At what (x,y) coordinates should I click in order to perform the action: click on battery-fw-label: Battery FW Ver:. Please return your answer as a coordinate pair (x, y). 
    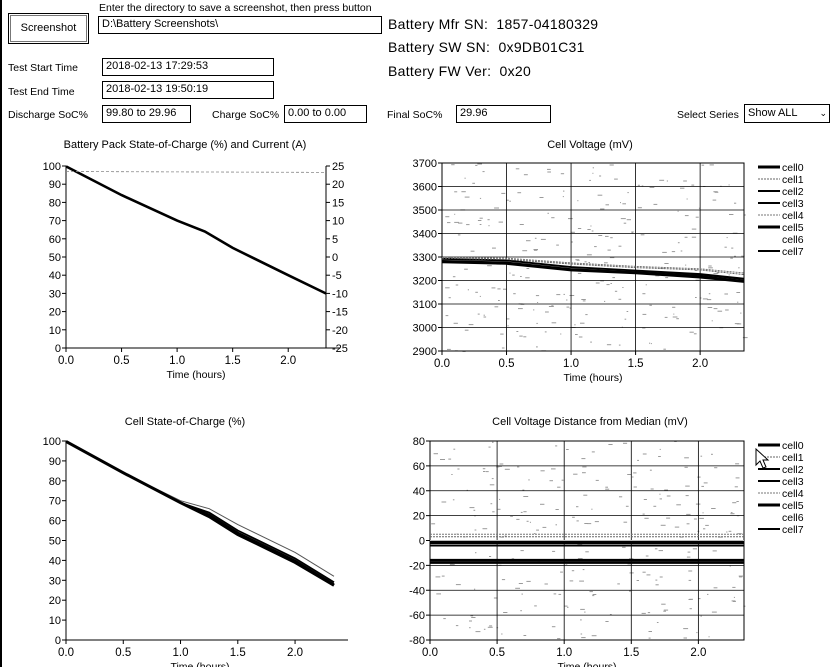
    Looking at the image, I should click on (440, 71).